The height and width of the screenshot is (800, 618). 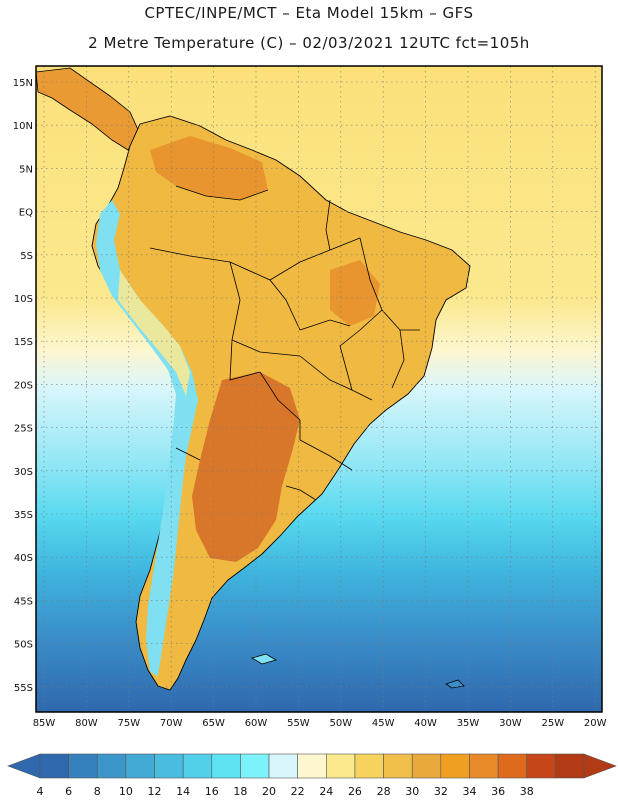 What do you see at coordinates (97, 791) in the screenshot?
I see `colorbar-tick-label: 8` at bounding box center [97, 791].